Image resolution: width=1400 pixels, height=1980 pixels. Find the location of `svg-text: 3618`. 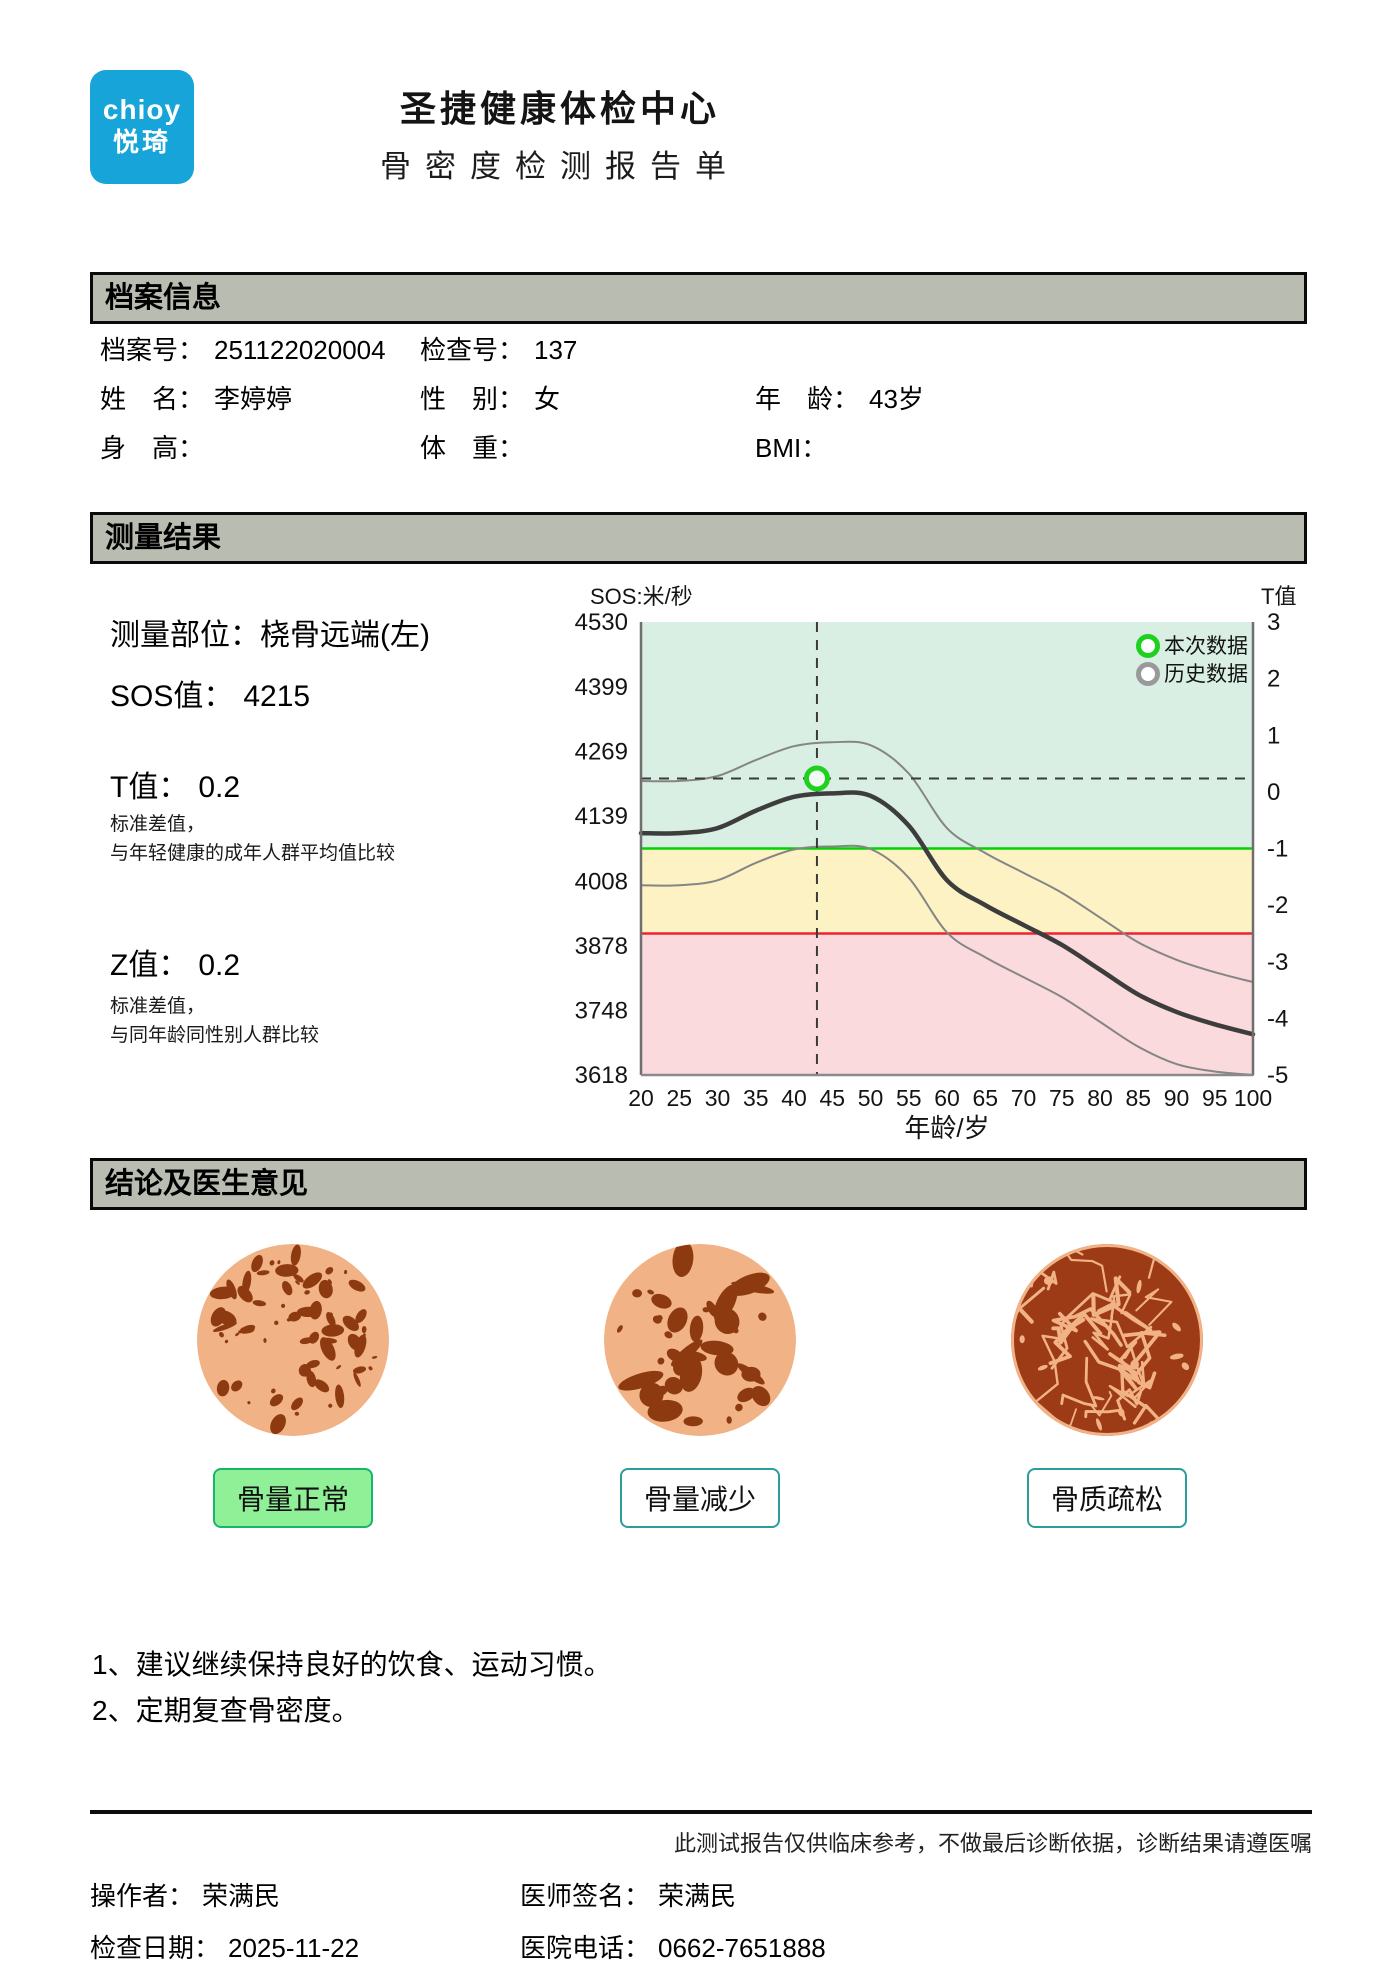

svg-text: 3618 is located at coordinates (601, 1075).